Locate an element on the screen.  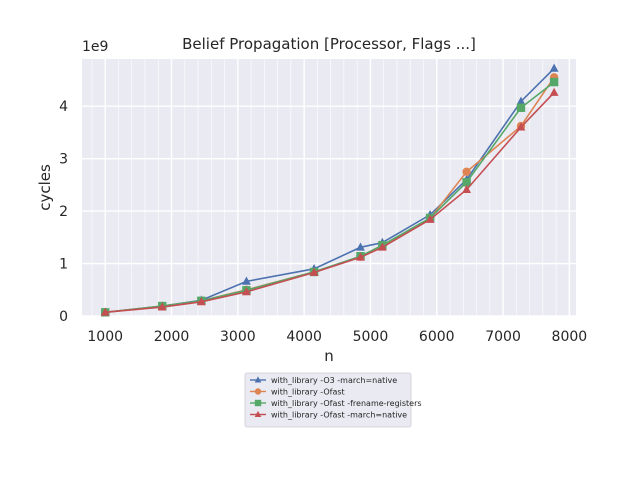
x-tick-label: 8000 is located at coordinates (570, 337).